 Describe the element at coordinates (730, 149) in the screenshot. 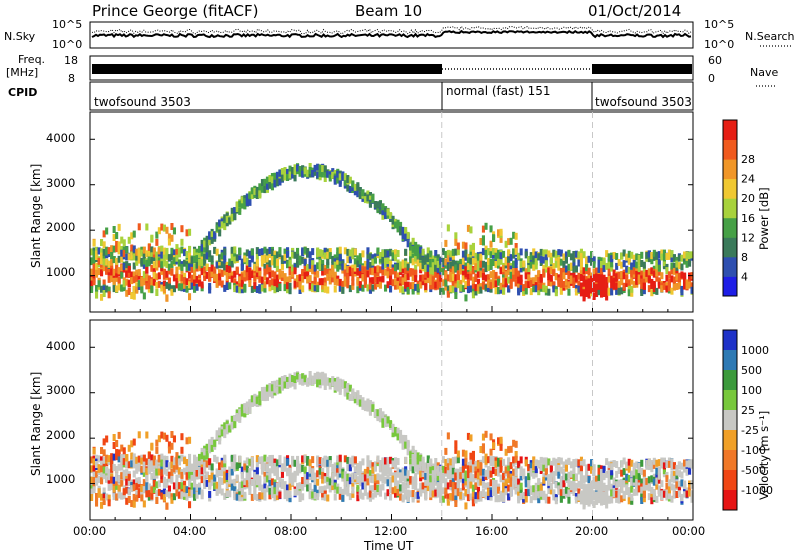

I see `power-colorbar-swatch` at that location.